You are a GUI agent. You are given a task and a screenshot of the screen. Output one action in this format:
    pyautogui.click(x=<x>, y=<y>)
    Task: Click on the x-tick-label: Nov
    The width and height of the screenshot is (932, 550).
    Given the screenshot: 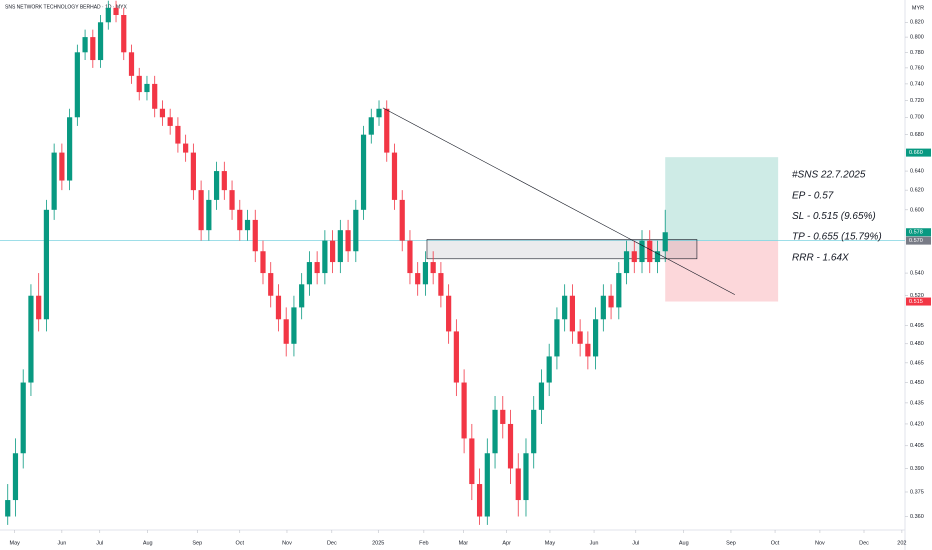 What is the action you would take?
    pyautogui.click(x=287, y=543)
    